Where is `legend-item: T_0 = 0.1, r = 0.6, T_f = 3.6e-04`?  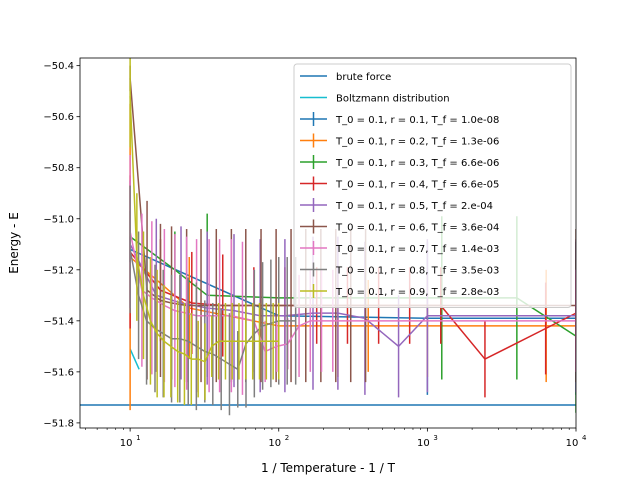
legend-item: T_0 = 0.1, r = 0.6, T_f = 3.6e-04 is located at coordinates (399, 226).